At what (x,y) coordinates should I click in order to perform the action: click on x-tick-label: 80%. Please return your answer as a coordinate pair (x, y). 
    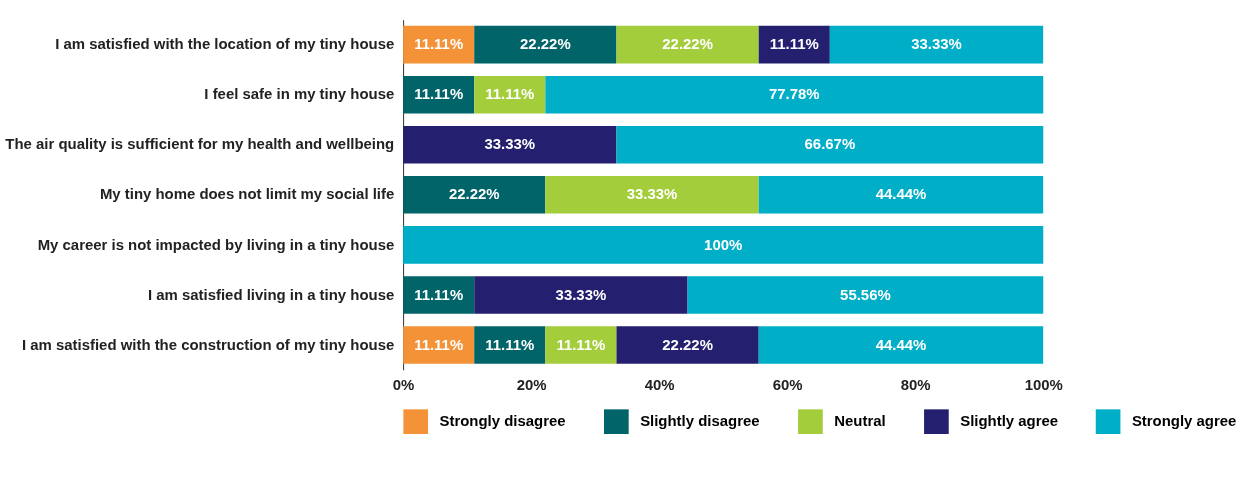
    Looking at the image, I should click on (915, 384).